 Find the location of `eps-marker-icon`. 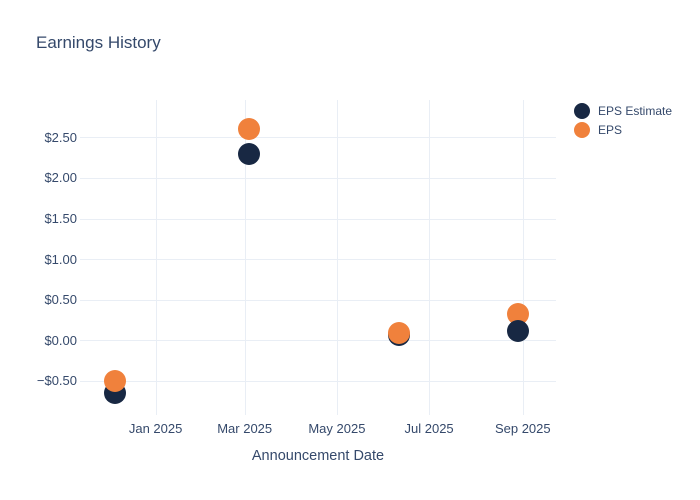

eps-marker-icon is located at coordinates (582, 130).